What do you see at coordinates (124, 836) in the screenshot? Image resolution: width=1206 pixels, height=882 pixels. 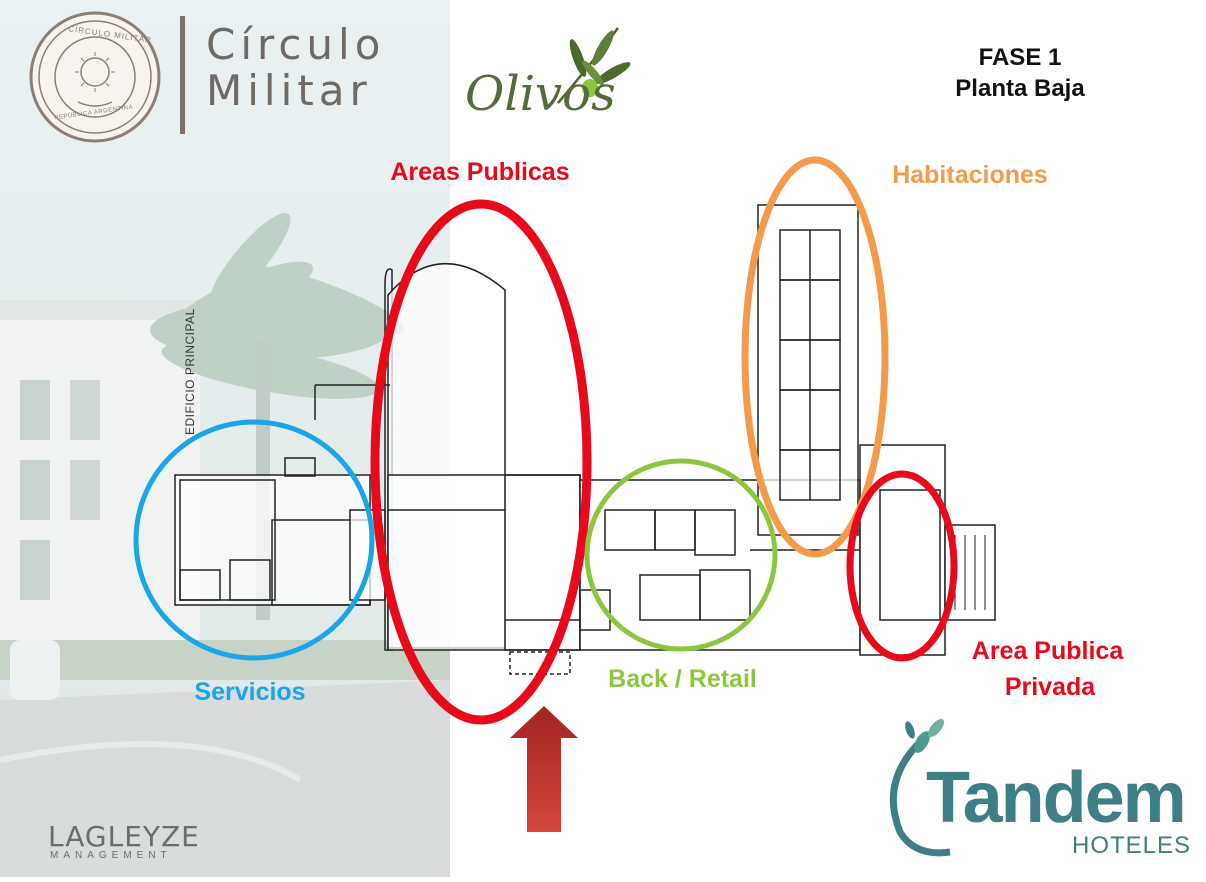 I see `lagleyze-logo: LAGLEYZE` at bounding box center [124, 836].